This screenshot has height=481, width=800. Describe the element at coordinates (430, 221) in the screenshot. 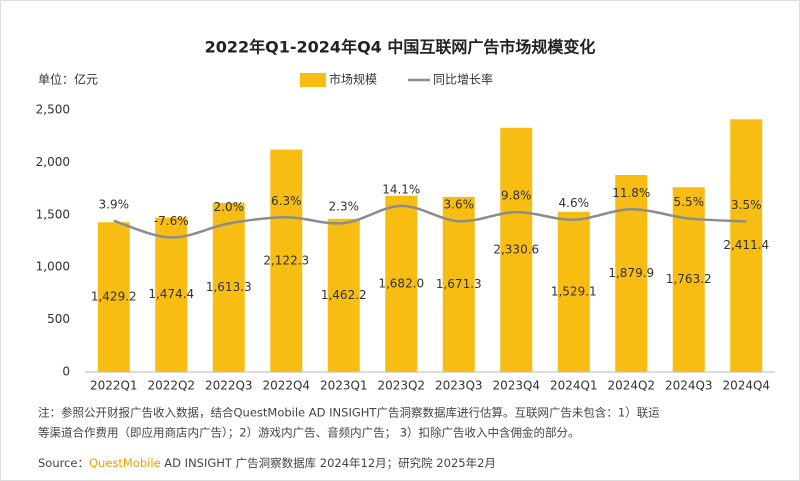

I see `line` at that location.